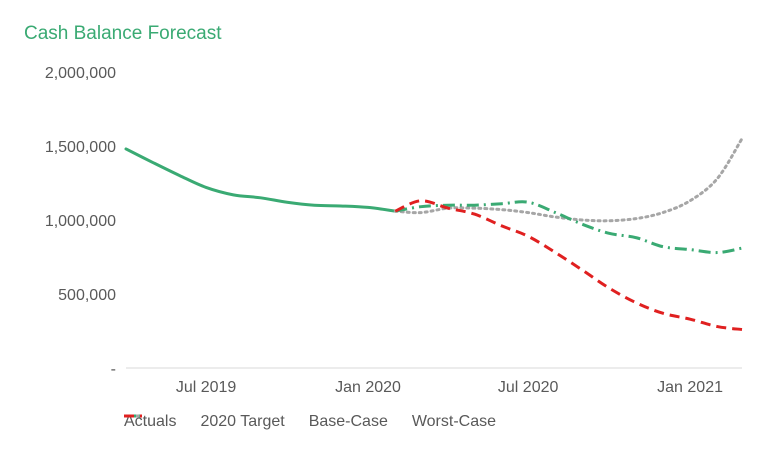 The height and width of the screenshot is (458, 765). I want to click on y-tick-label: 1,500,000, so click(80, 147).